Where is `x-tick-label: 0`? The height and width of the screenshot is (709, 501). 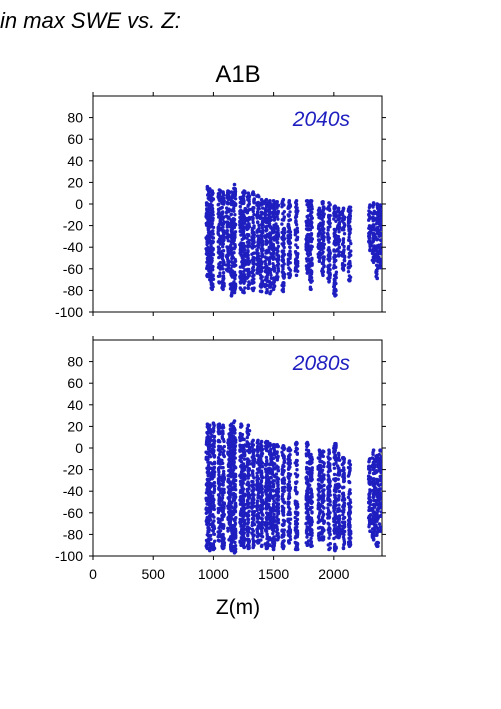 x-tick-label: 0 is located at coordinates (93, 574).